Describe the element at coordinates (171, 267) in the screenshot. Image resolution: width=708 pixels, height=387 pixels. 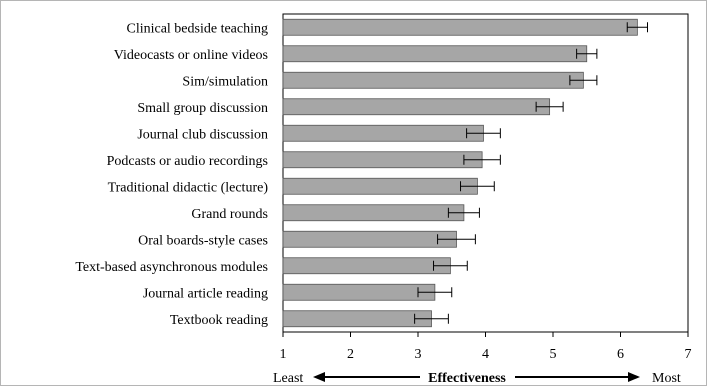
I see `category-label: Text-based asynchronous modules` at that location.